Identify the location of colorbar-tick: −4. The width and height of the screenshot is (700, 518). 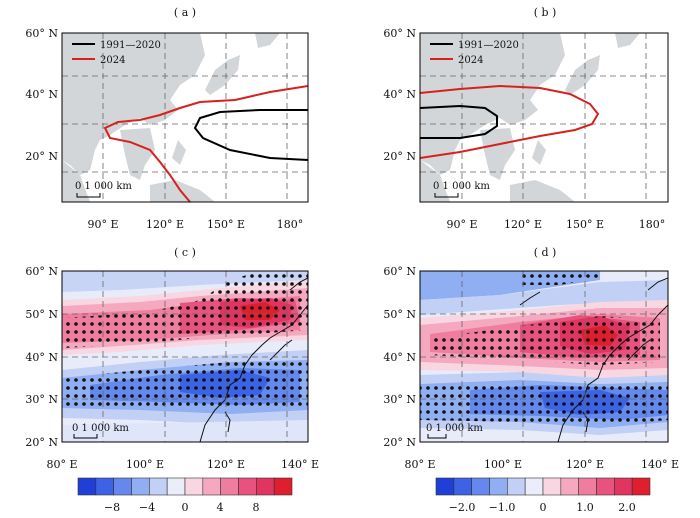
(147, 507).